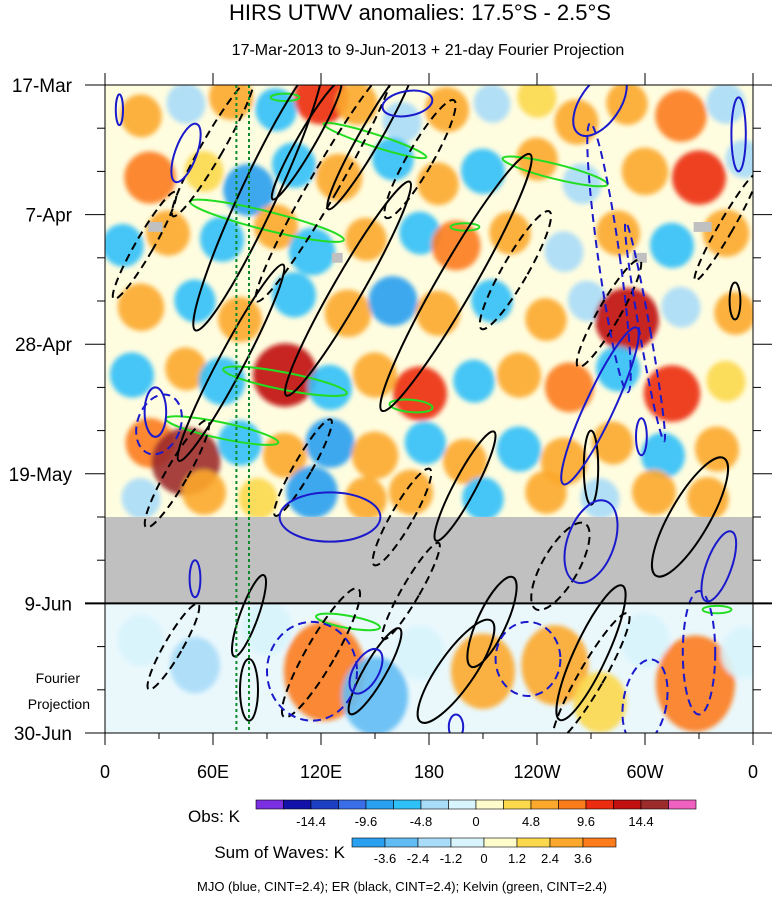 This screenshot has width=772, height=899. I want to click on obs-colorbar-tick-label: -9.6, so click(366, 821).